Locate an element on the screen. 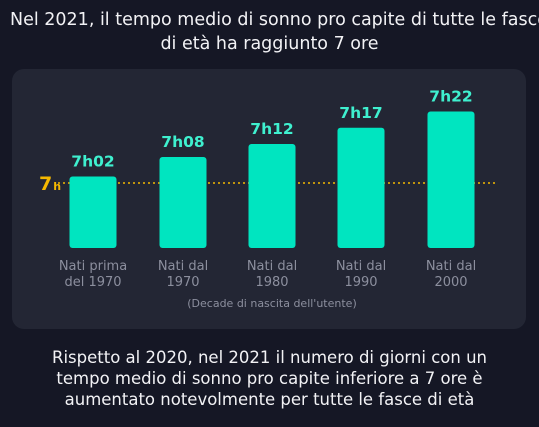  category-label: 1990 is located at coordinates (360, 282).